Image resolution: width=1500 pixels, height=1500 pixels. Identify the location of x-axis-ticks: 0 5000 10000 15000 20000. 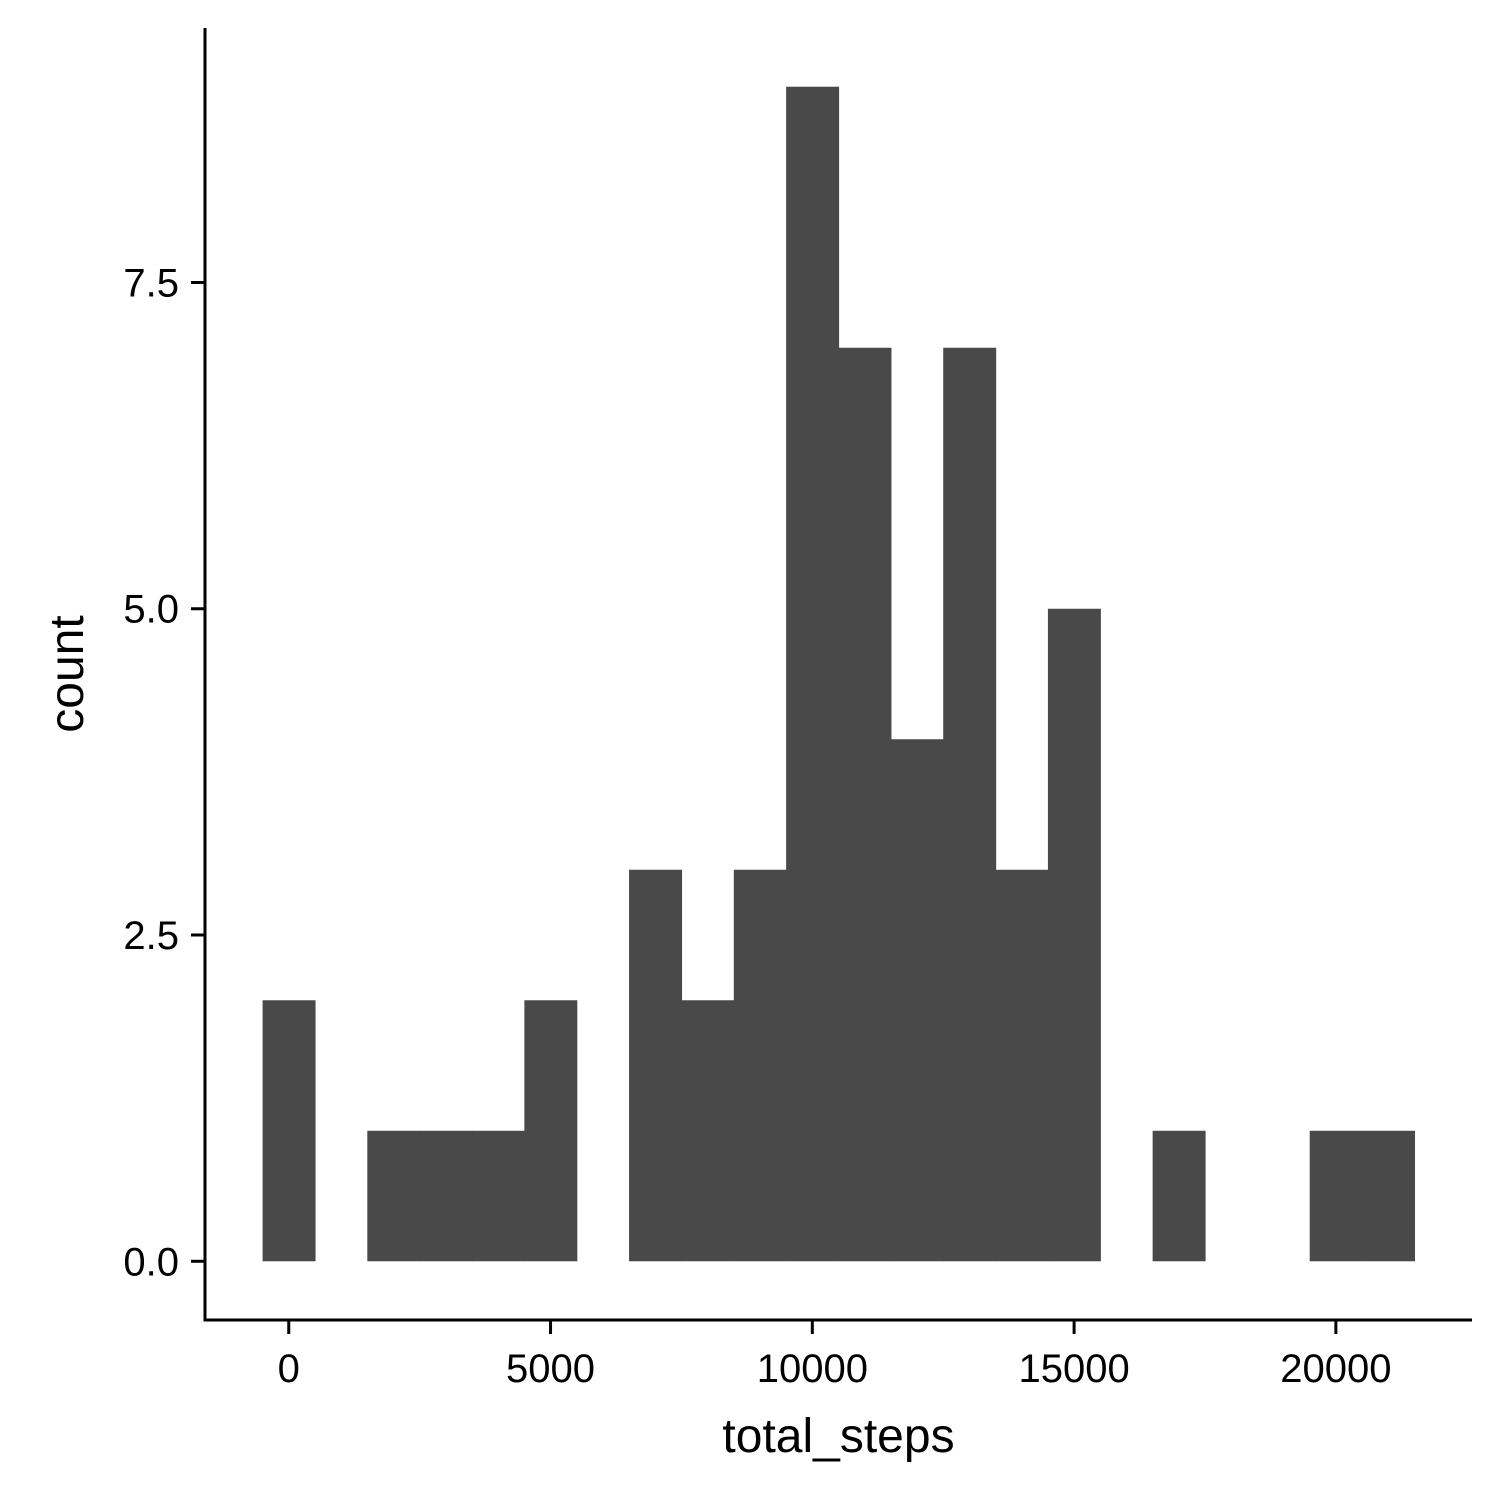
(834, 1355).